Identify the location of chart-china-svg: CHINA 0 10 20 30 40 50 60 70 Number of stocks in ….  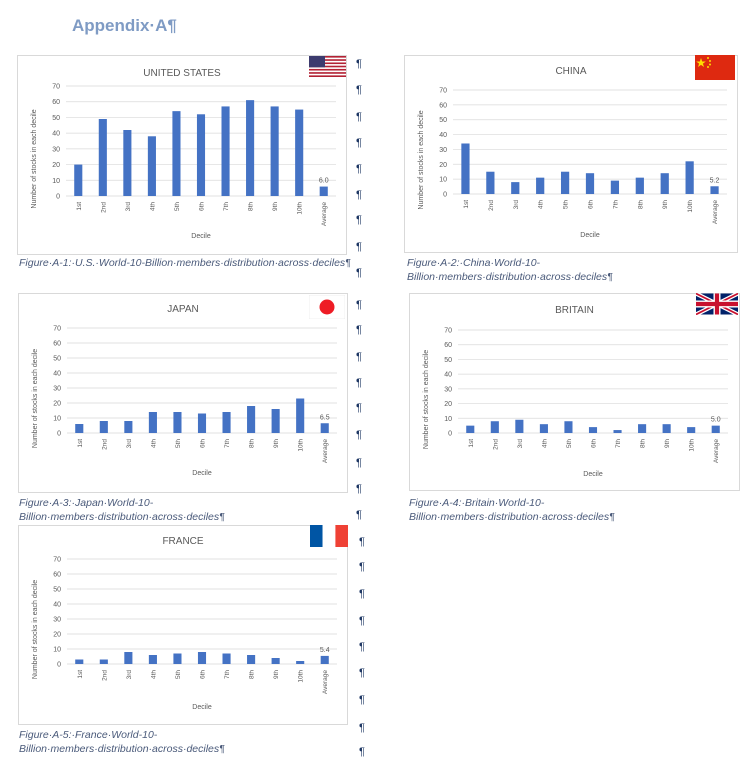
(572, 152).